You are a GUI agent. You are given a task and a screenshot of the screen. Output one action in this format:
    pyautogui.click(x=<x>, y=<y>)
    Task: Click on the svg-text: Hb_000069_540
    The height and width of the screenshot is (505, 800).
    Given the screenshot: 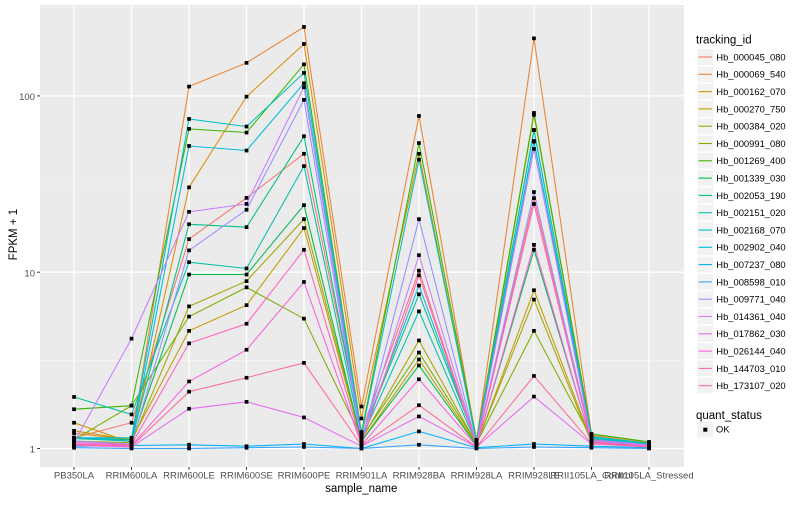 What is the action you would take?
    pyautogui.click(x=750, y=74)
    